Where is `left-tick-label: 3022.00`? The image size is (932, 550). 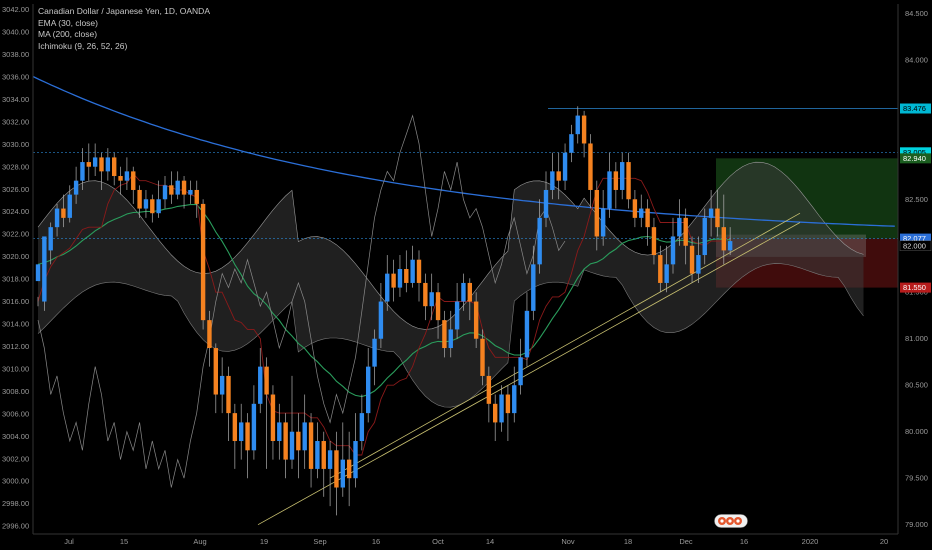
left-tick-label: 3022.00 is located at coordinates (15, 234).